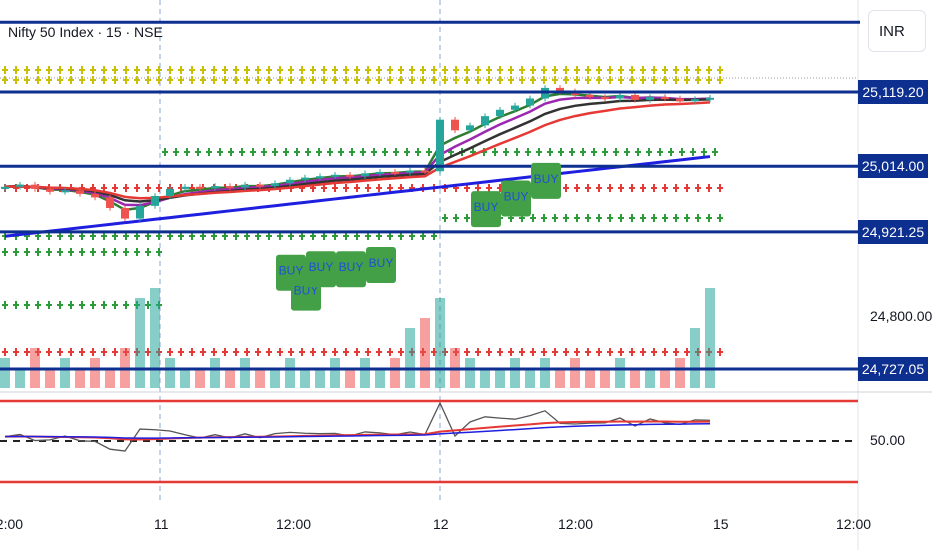  Describe the element at coordinates (897, 31) in the screenshot. I see `currency-button: INR` at that location.